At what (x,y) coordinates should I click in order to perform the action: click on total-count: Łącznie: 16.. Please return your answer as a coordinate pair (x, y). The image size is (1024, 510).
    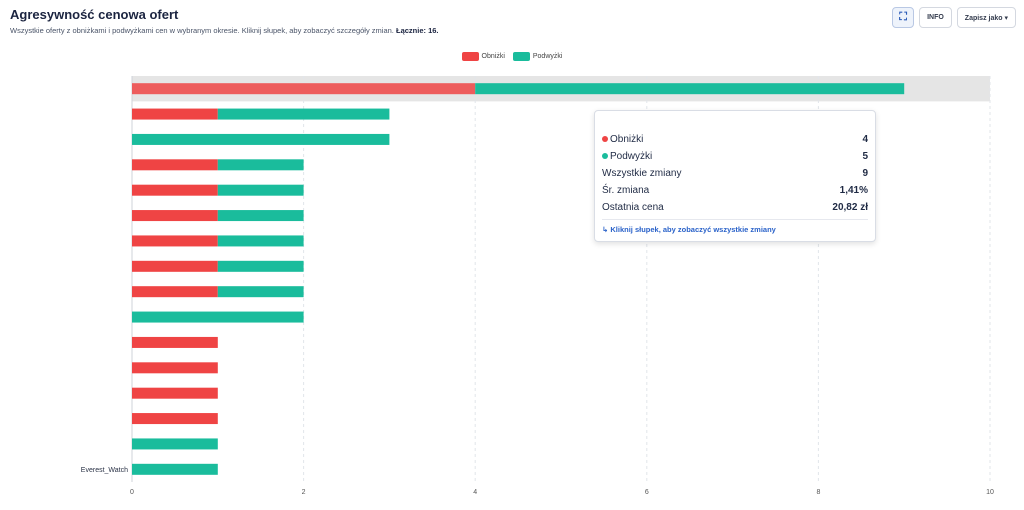
    Looking at the image, I should click on (417, 30).